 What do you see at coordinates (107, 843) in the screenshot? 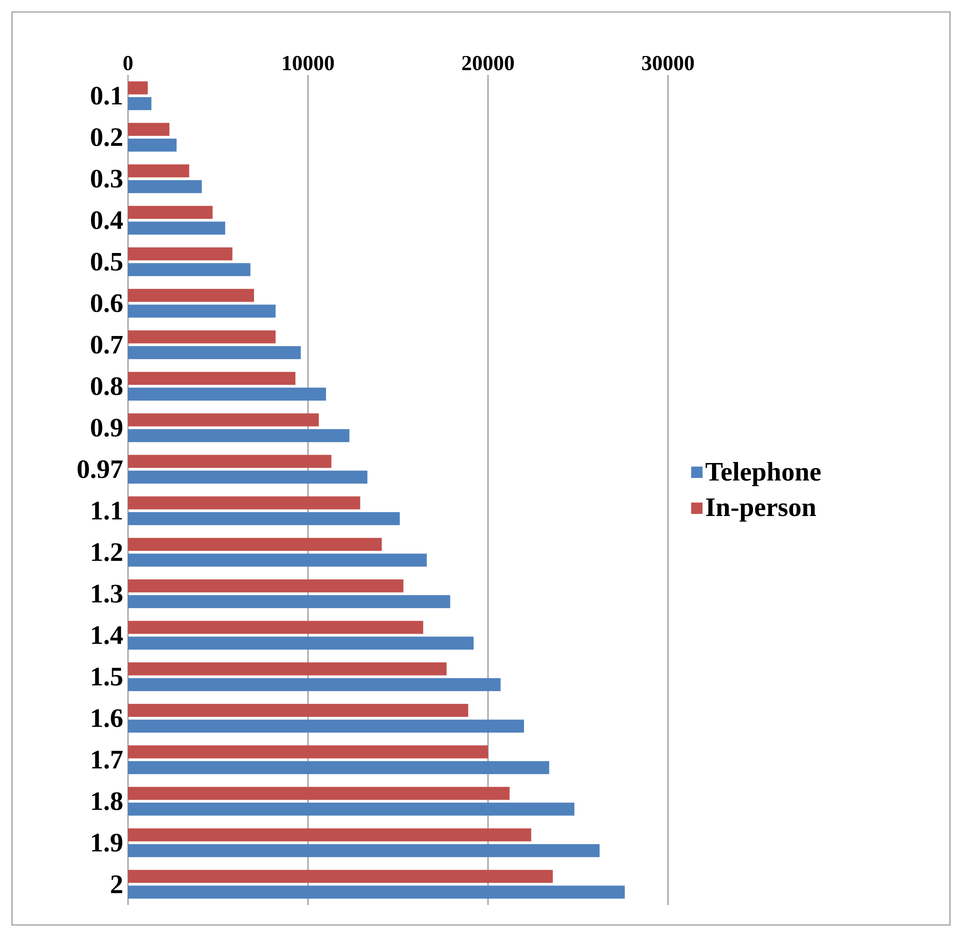
I see `y-tick-label: 1.9` at bounding box center [107, 843].